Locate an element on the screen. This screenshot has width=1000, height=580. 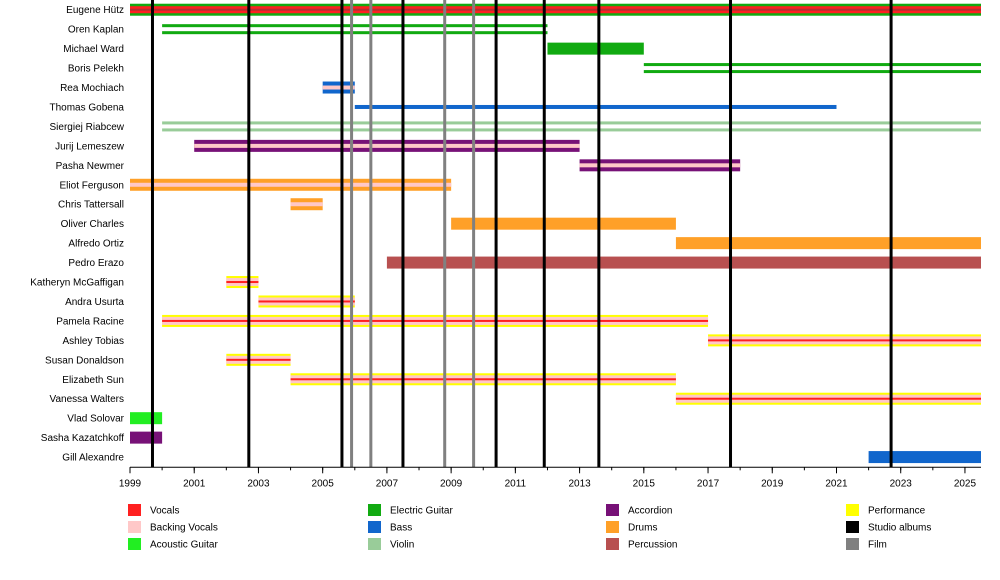
member-name: Susan Donaldson is located at coordinates (84, 360).